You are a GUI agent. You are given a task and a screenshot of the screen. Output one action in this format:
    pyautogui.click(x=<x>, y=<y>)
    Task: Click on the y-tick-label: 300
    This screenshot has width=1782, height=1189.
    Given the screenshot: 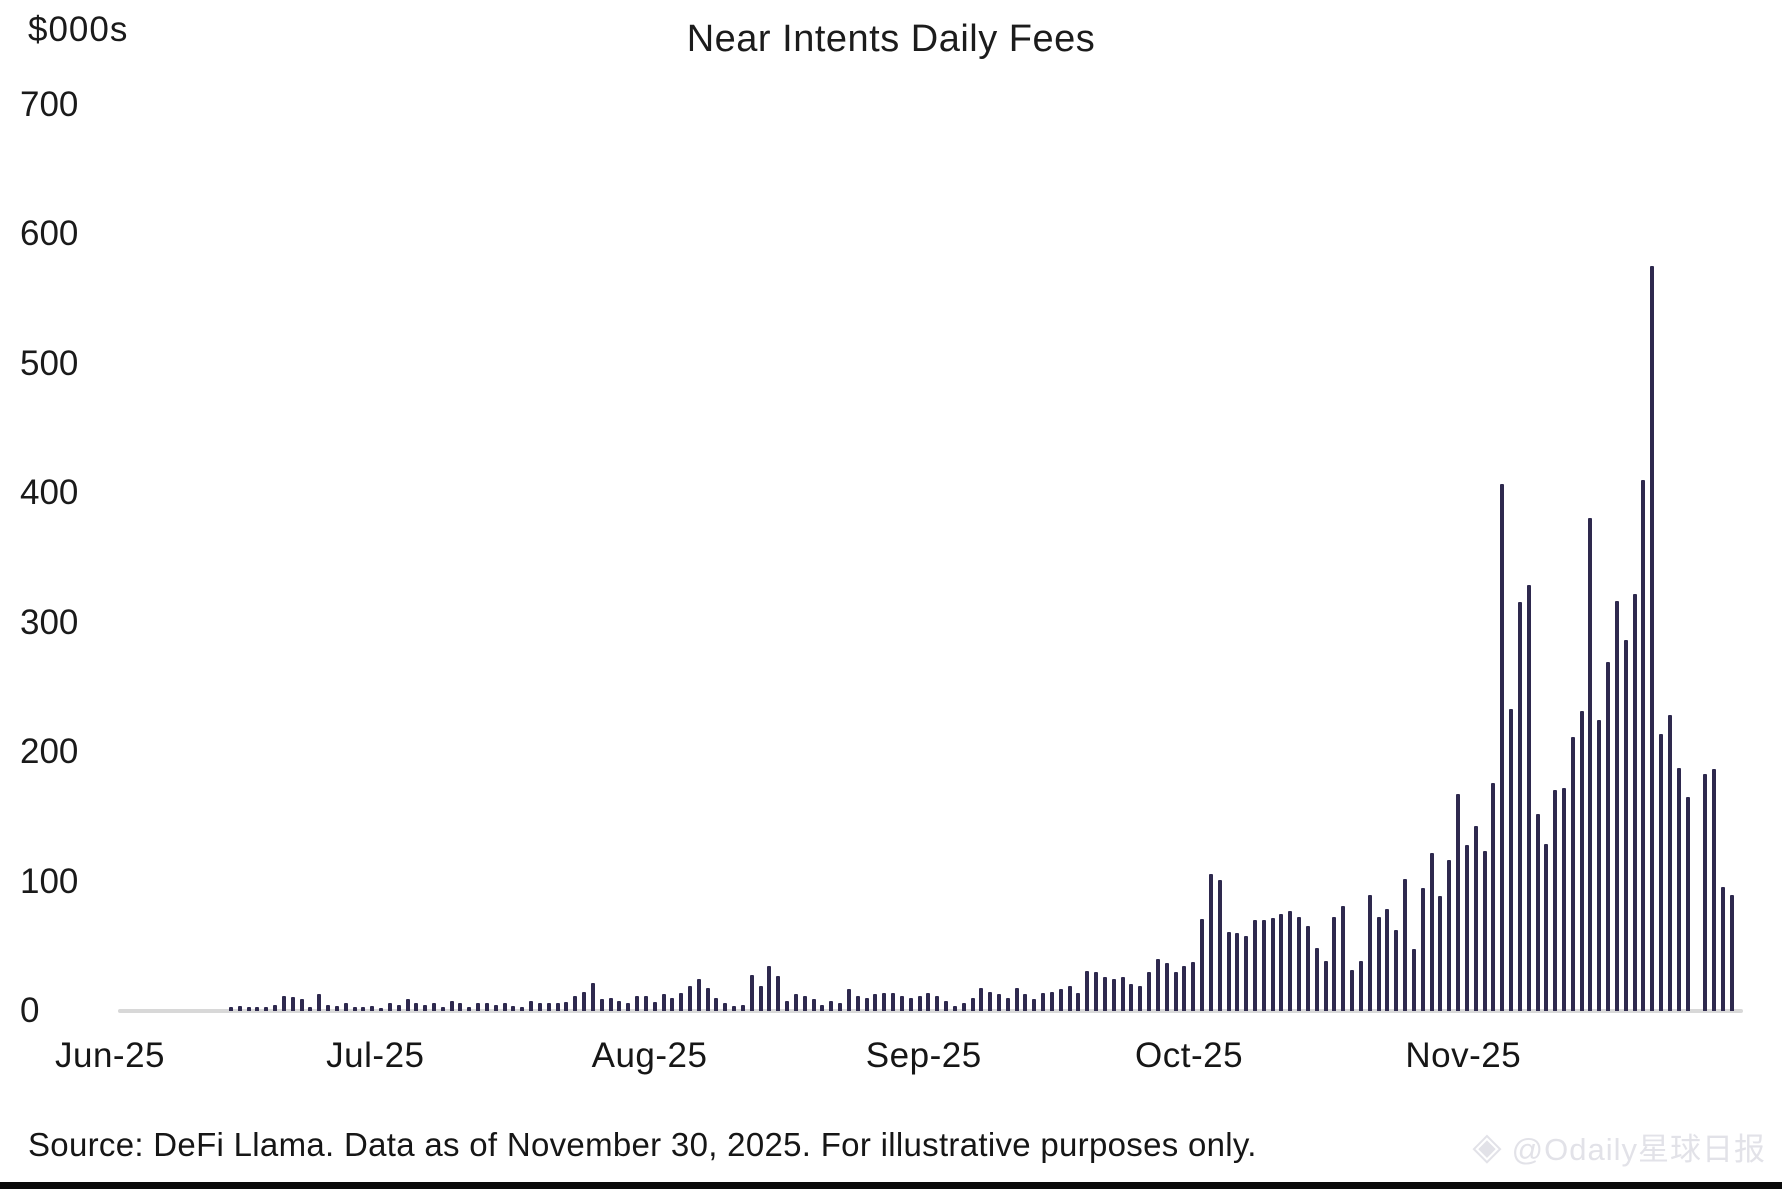 What is the action you would take?
    pyautogui.click(x=49, y=622)
    